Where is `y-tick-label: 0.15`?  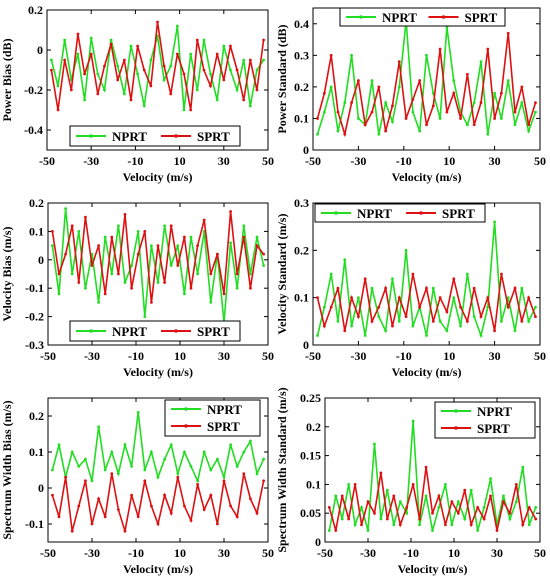
y-tick-label: 0.15 is located at coordinates (310, 456).